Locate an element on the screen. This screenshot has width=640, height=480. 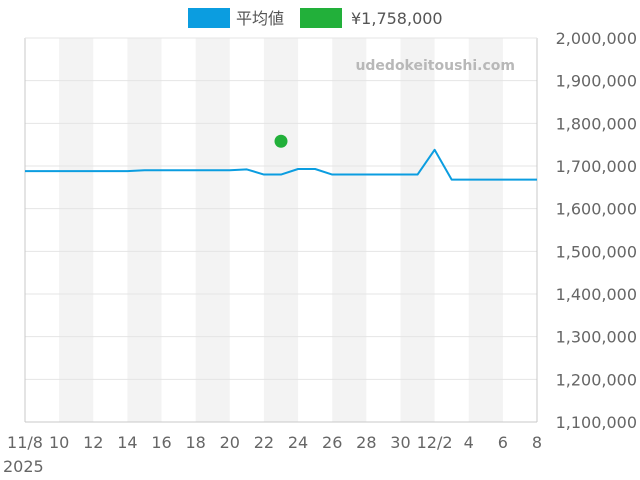
y-tick-label-4: 1,500,000 is located at coordinates (596, 251).